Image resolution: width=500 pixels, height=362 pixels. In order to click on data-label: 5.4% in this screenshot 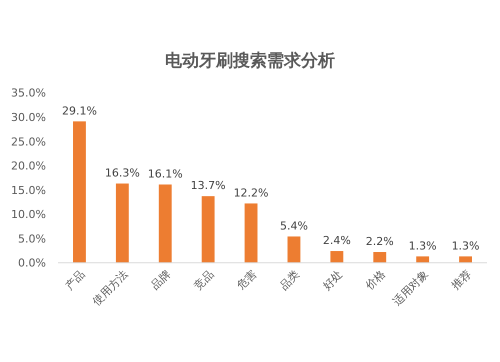, I will do `click(294, 225)`.